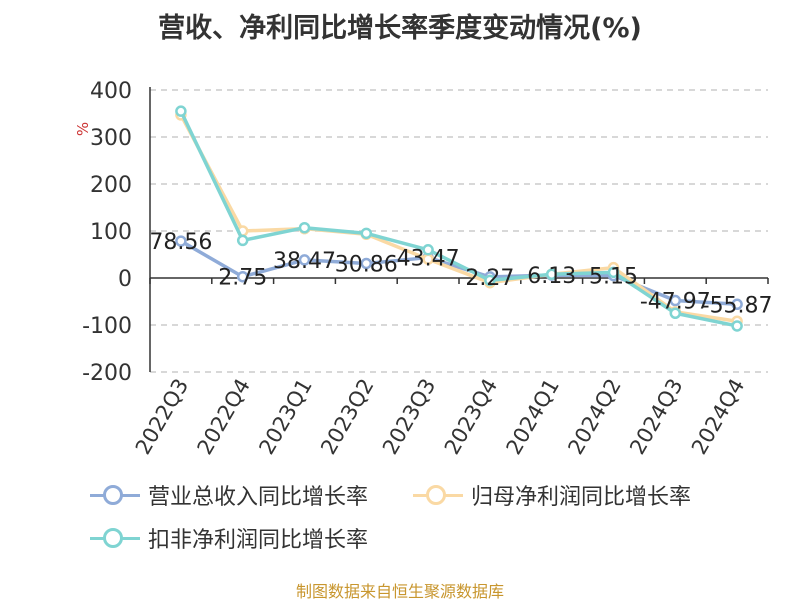 This screenshot has height=602, width=800. I want to click on data-label: 2.75, so click(242, 278).